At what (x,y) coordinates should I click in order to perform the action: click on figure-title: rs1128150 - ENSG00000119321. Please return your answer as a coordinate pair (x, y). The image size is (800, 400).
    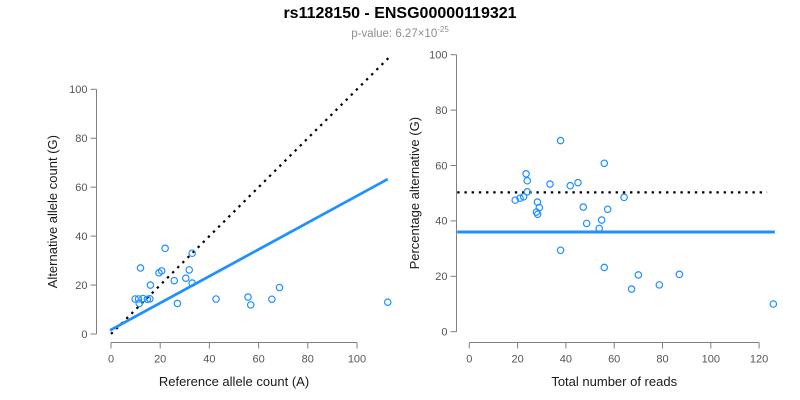
    Looking at the image, I should click on (400, 13).